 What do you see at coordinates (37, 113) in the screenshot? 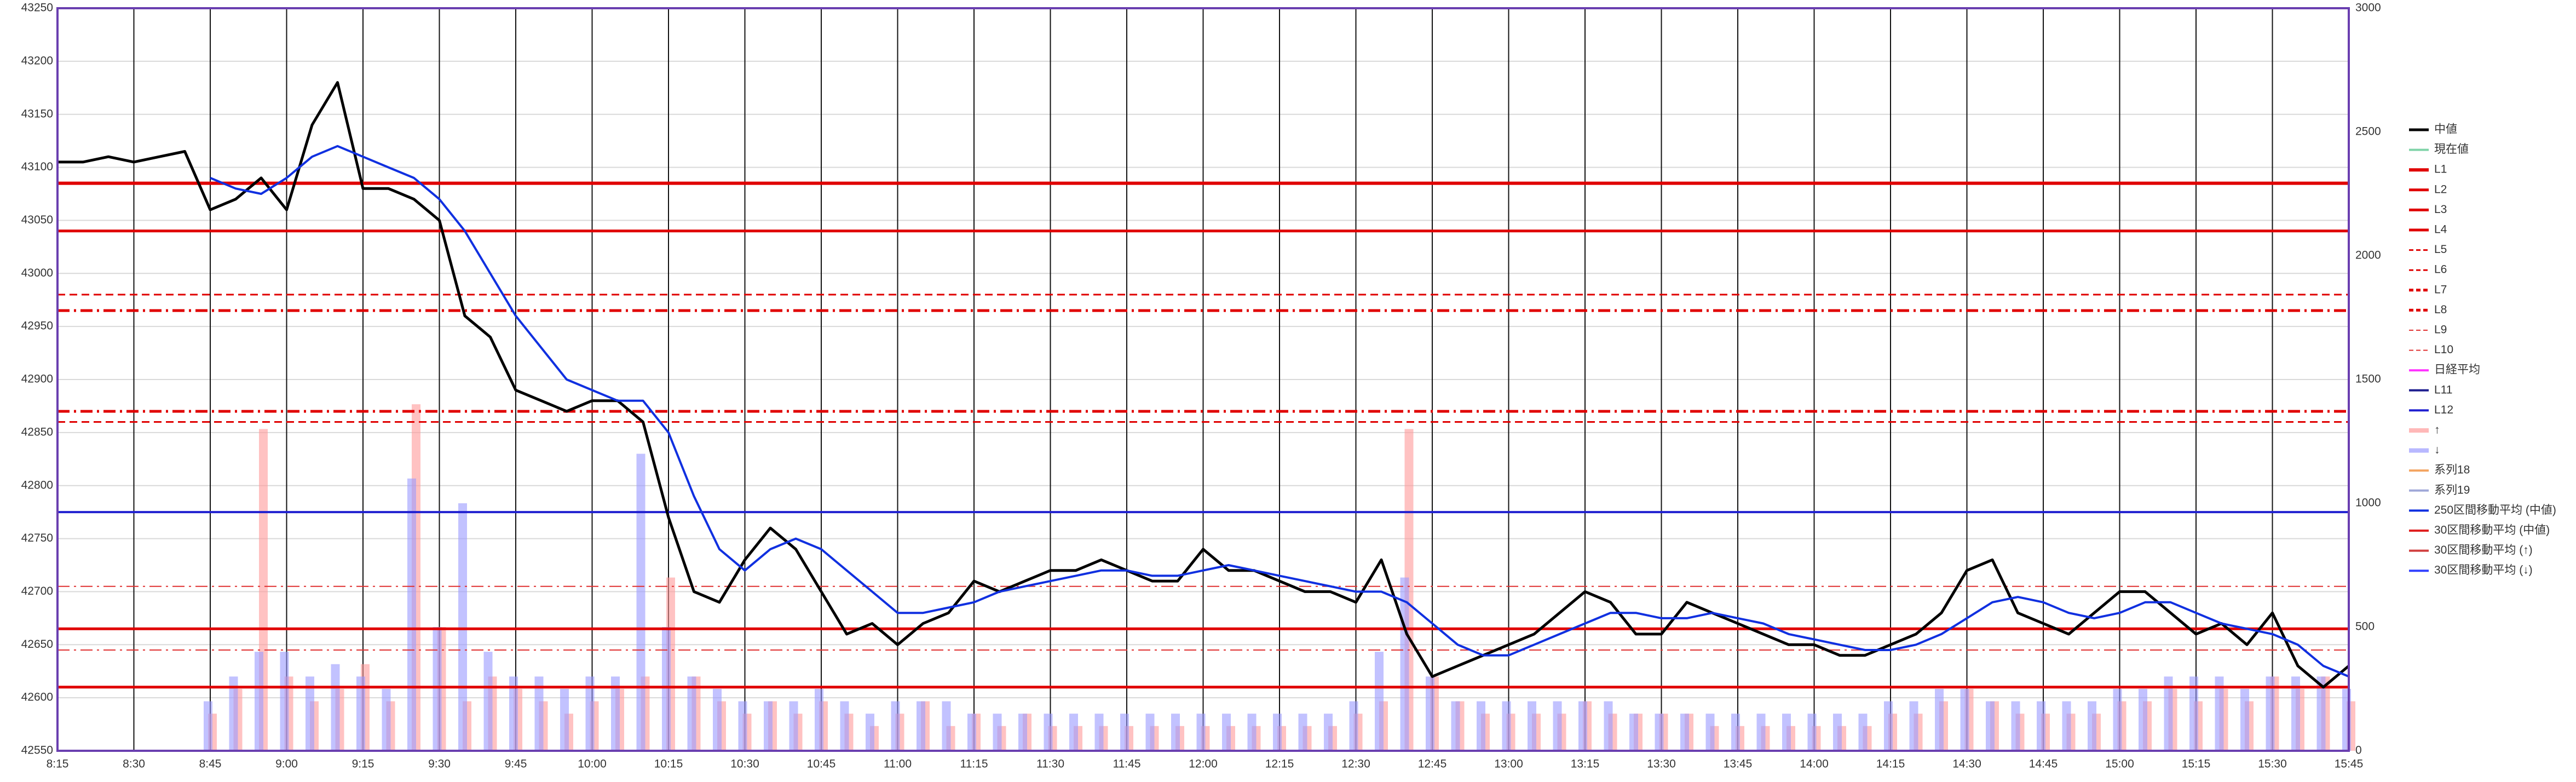
I see `y-tick-label: 43150` at bounding box center [37, 113].